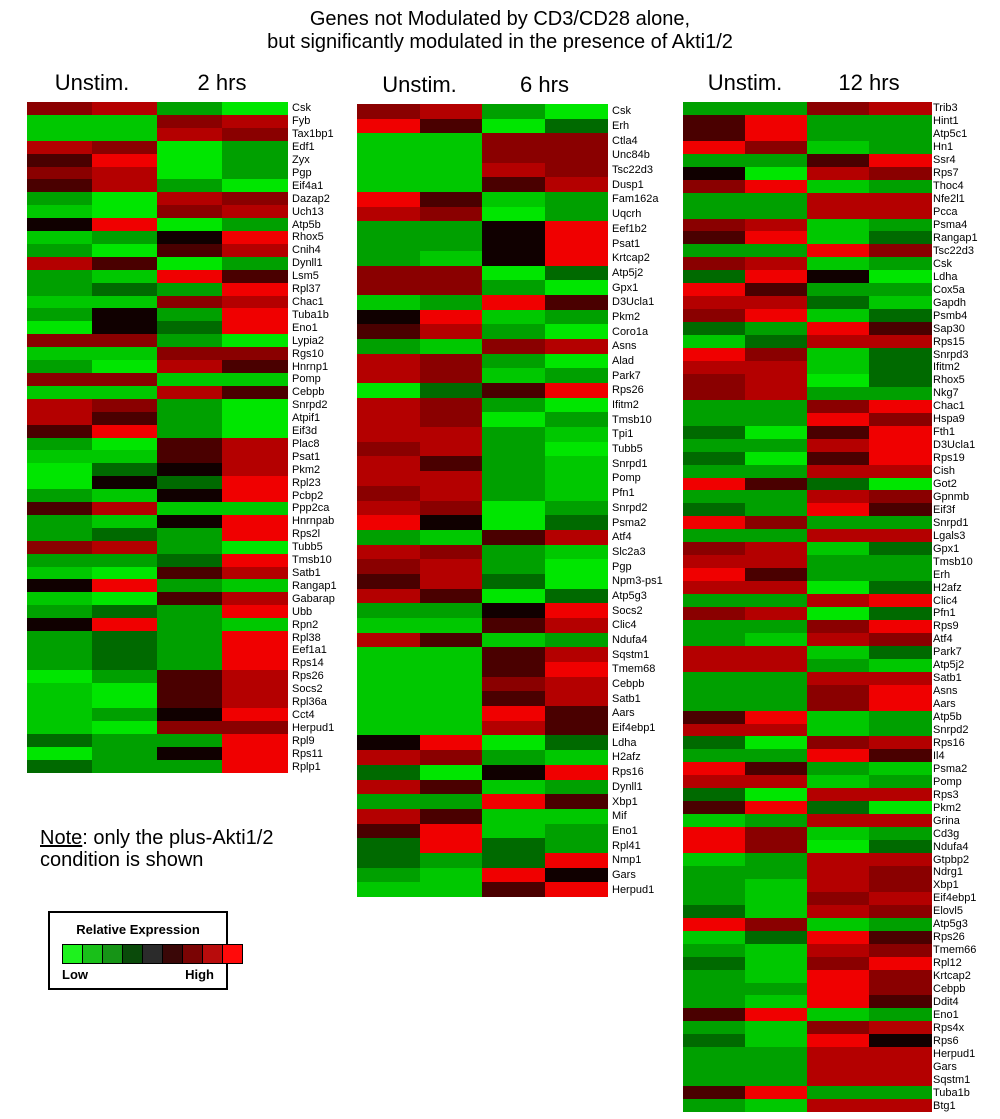 The height and width of the screenshot is (1119, 1000). What do you see at coordinates (306, 289) in the screenshot?
I see `gene-label: Rpl37` at bounding box center [306, 289].